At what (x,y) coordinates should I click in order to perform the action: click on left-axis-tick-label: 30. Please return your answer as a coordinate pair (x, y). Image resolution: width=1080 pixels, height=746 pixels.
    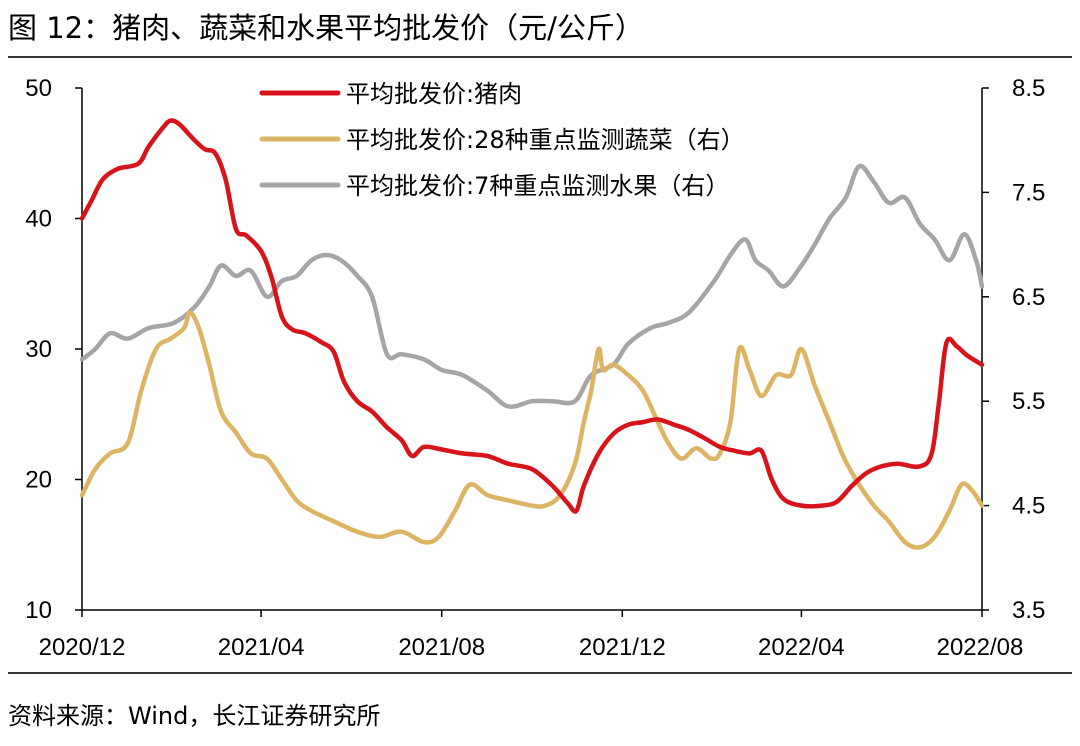
    Looking at the image, I should click on (38, 349).